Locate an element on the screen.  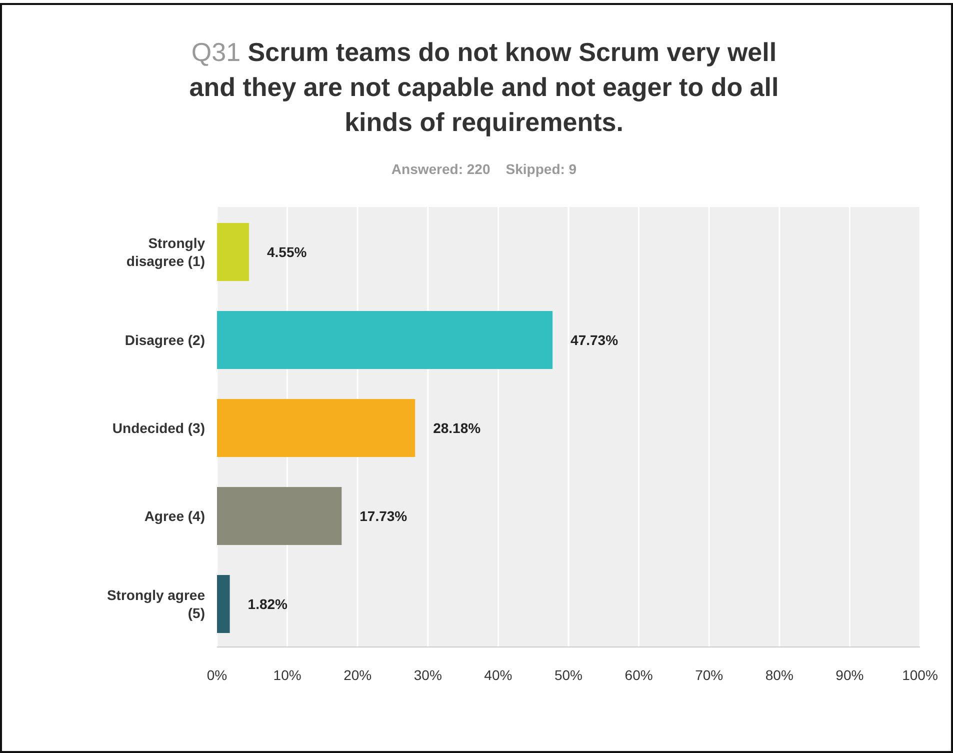
y-tick-label: Strongly agree (5) is located at coordinates (156, 604).